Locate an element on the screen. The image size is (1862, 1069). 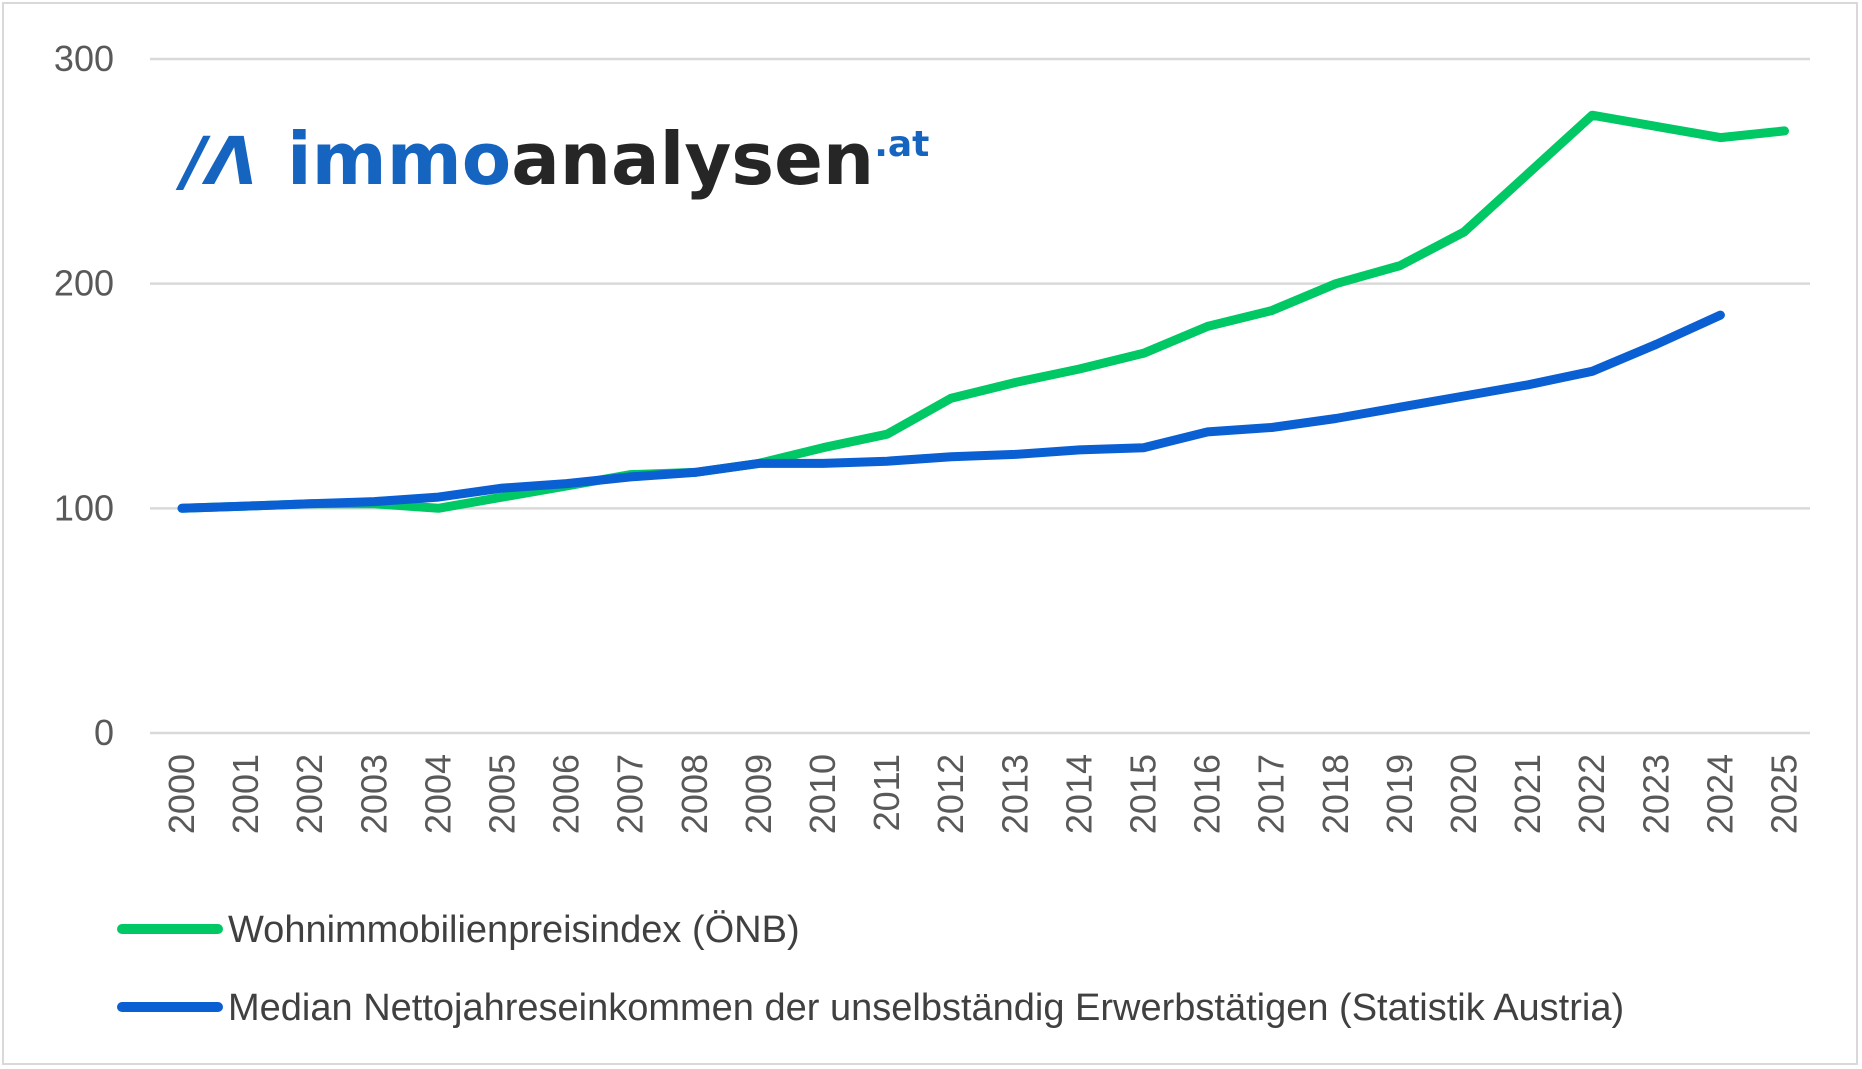
x-tick-label-2002: 2002 is located at coordinates (309, 794).